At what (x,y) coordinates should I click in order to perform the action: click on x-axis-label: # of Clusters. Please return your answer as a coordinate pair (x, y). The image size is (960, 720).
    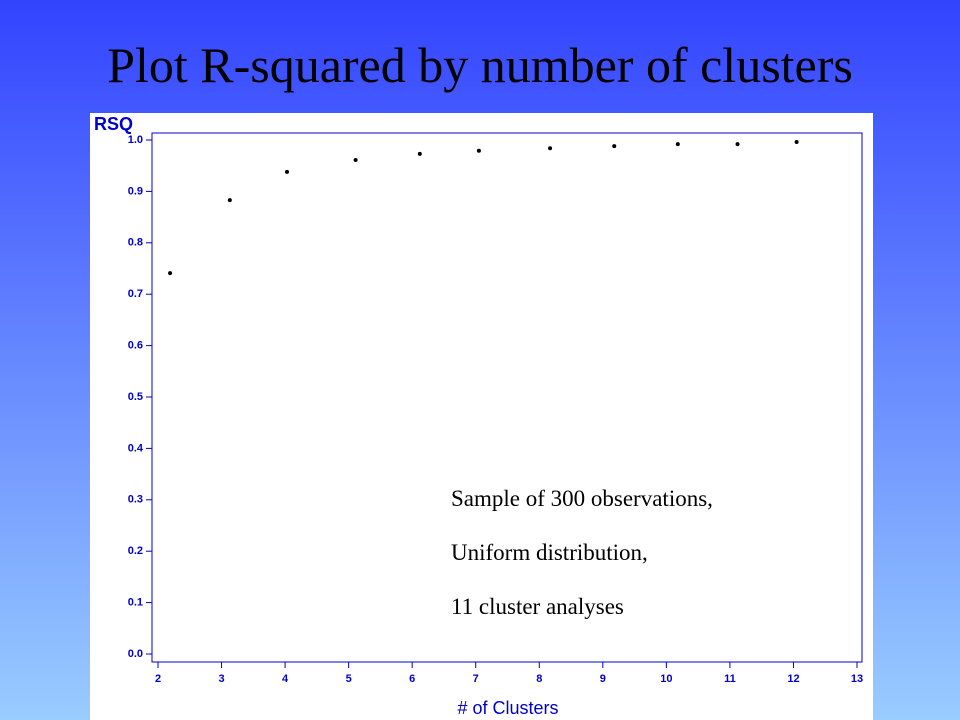
    Looking at the image, I should click on (507, 708).